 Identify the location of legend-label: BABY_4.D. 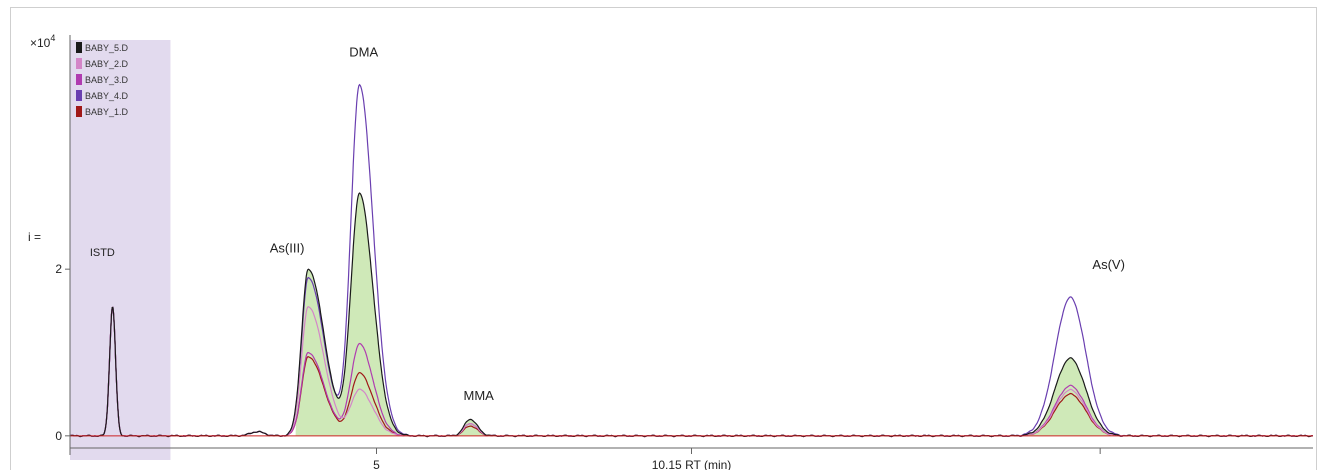
(107, 96).